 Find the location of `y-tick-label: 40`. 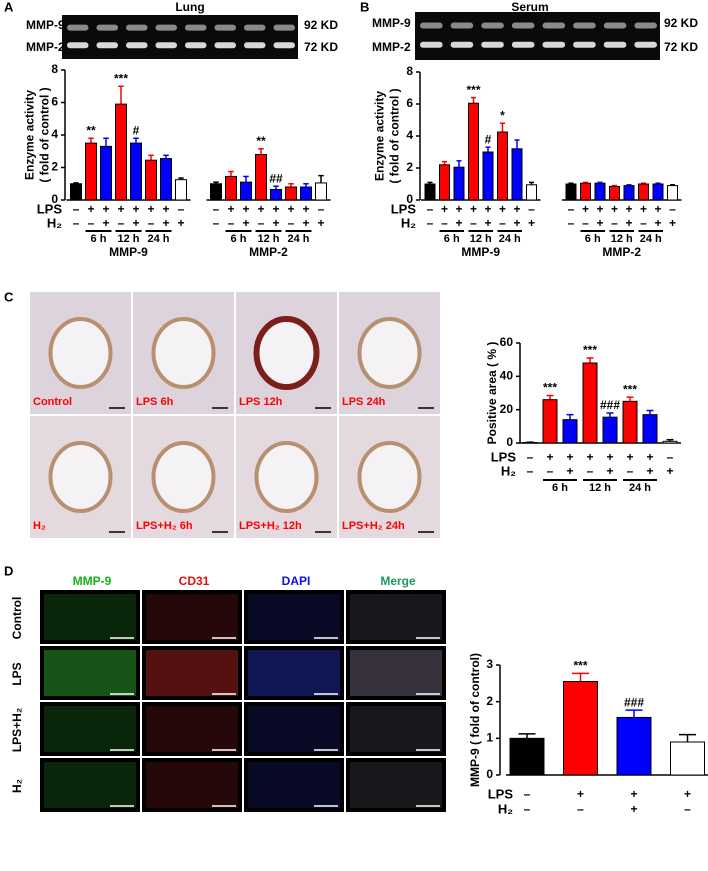

y-tick-label: 40 is located at coordinates (507, 376).